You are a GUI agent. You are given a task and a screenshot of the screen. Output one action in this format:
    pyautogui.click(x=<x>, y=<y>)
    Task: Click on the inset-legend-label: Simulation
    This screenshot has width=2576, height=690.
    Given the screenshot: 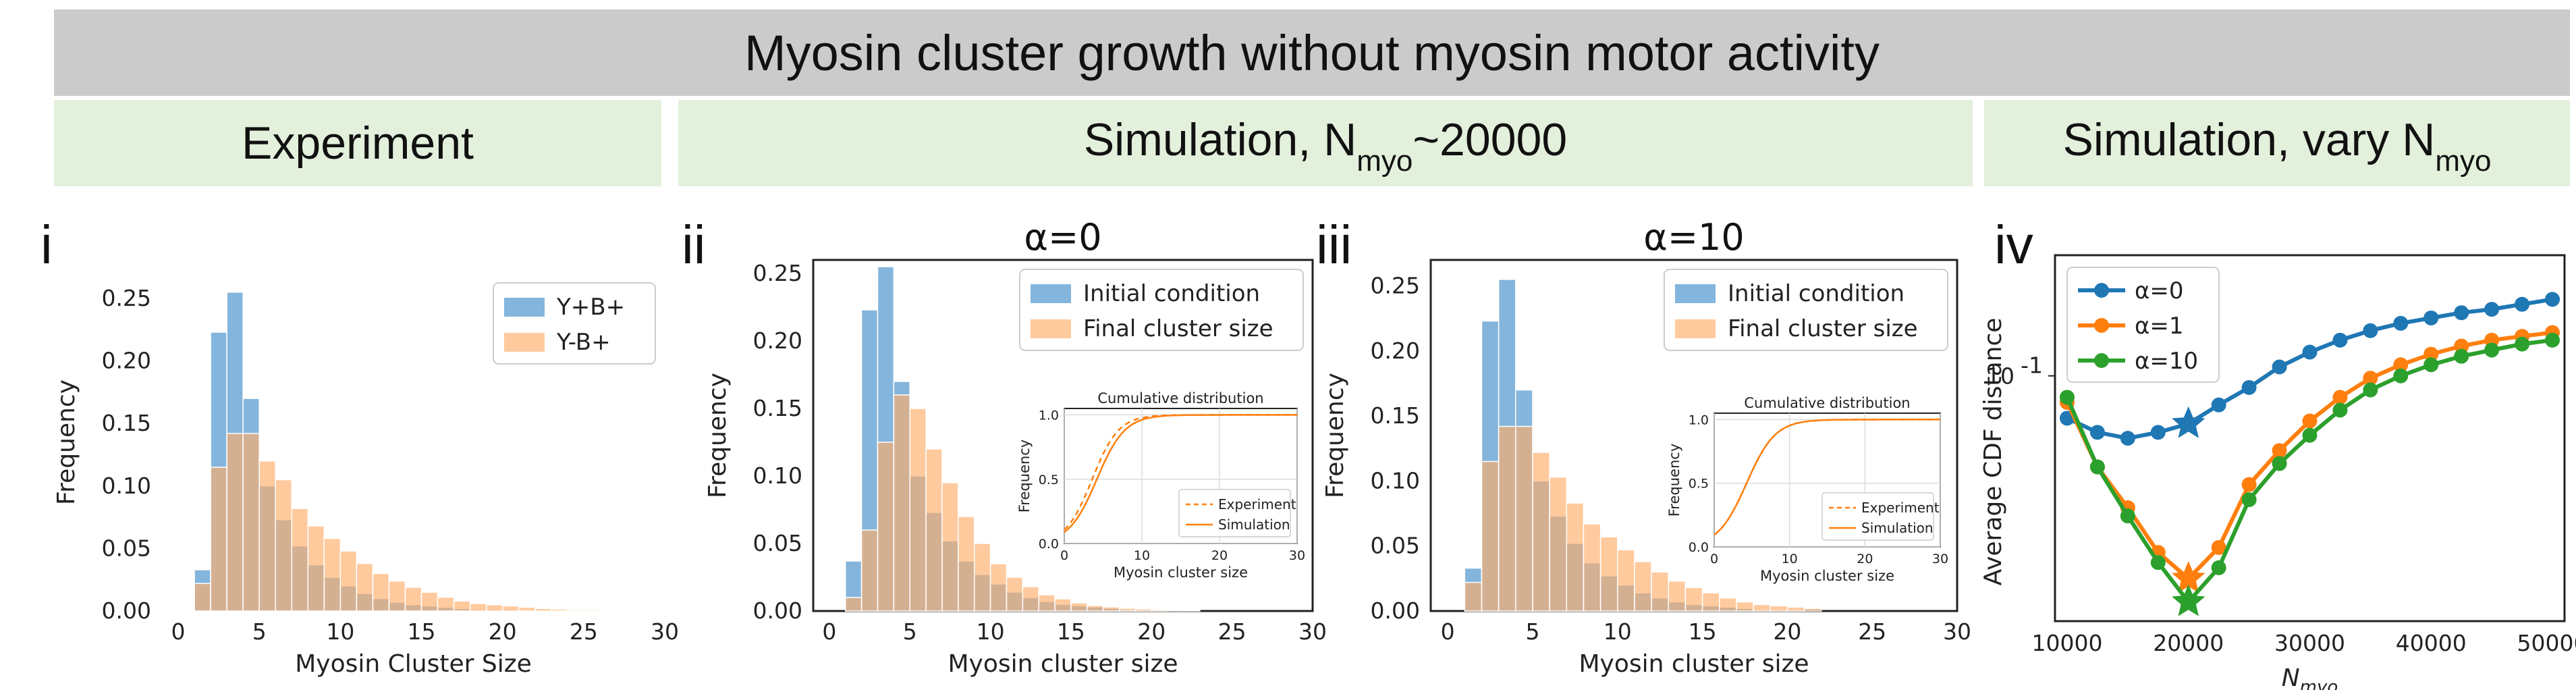 What is the action you would take?
    pyautogui.click(x=1254, y=524)
    